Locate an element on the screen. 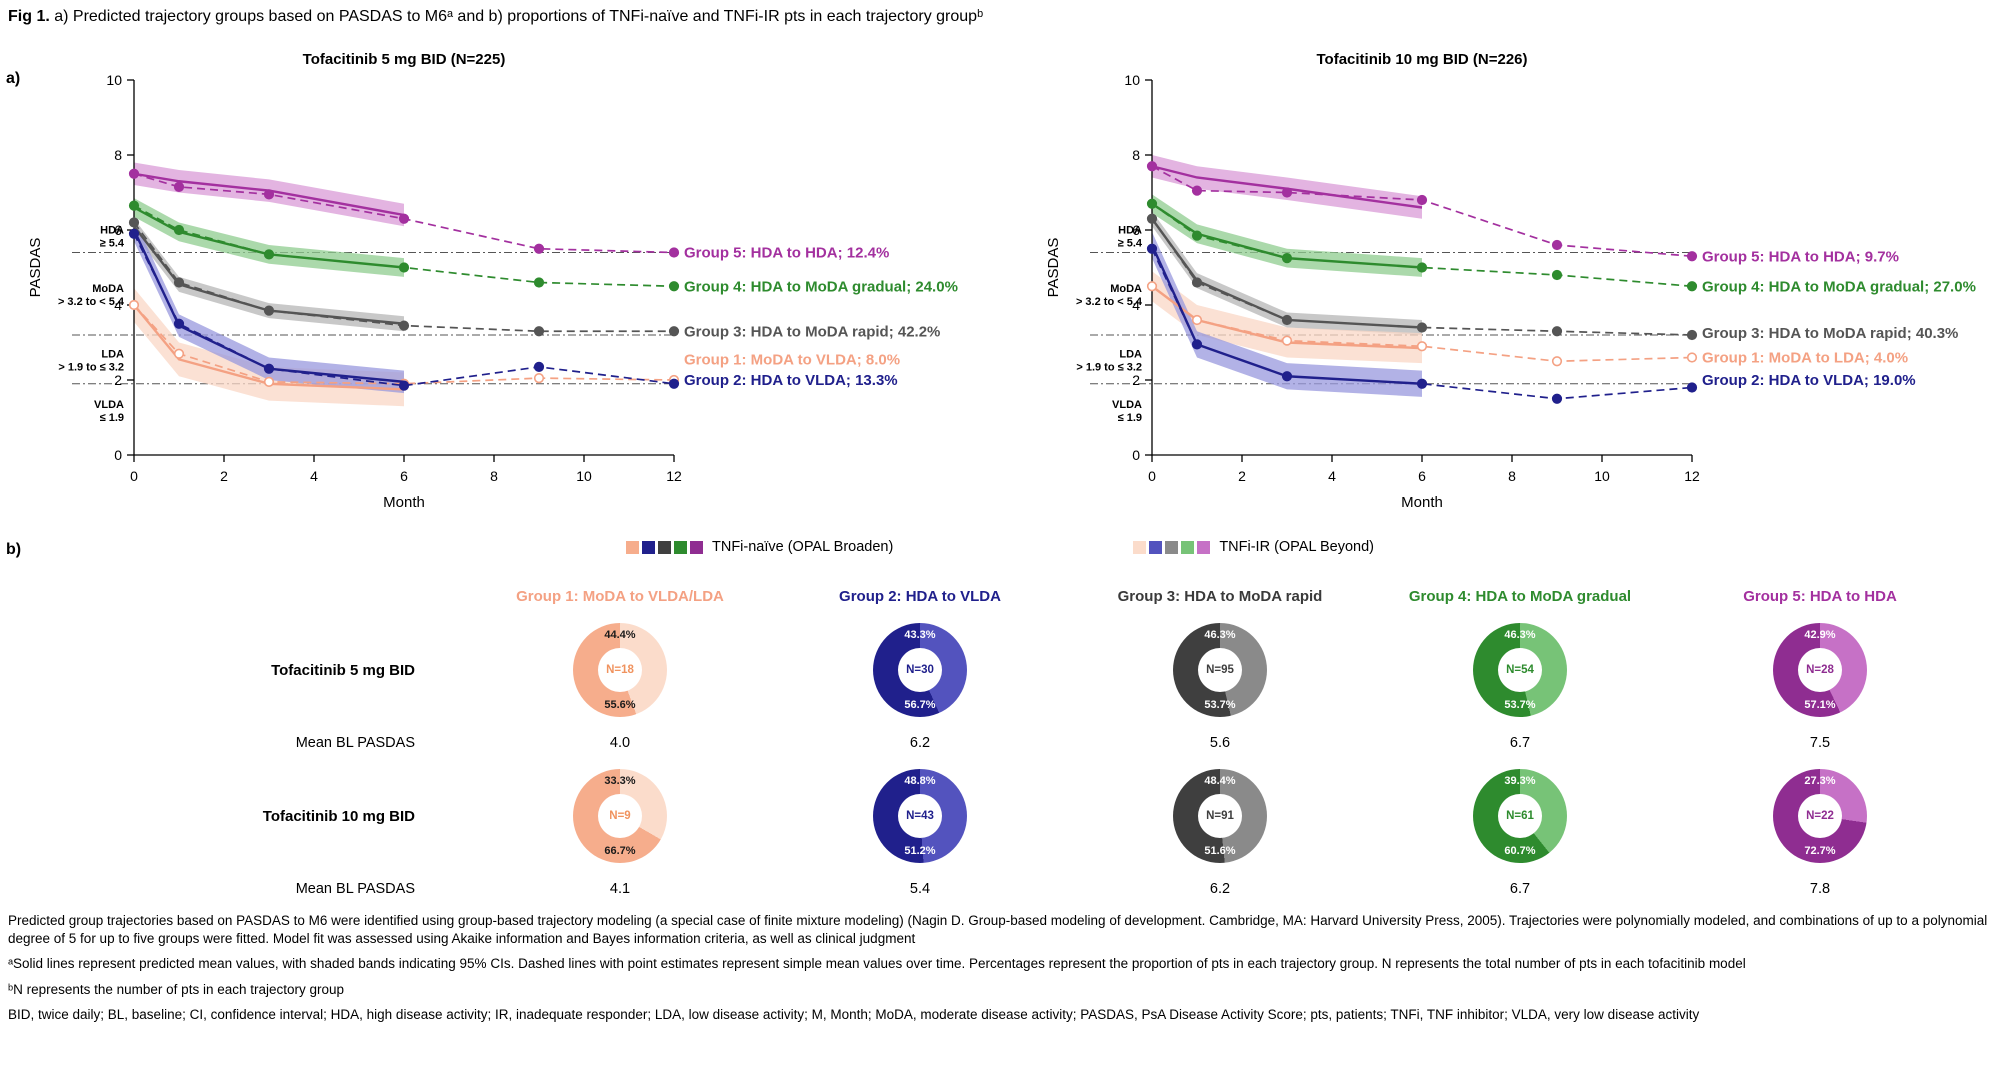 The width and height of the screenshot is (2000, 1068). figure-title-prefix: Fig 1. is located at coordinates (29, 16).